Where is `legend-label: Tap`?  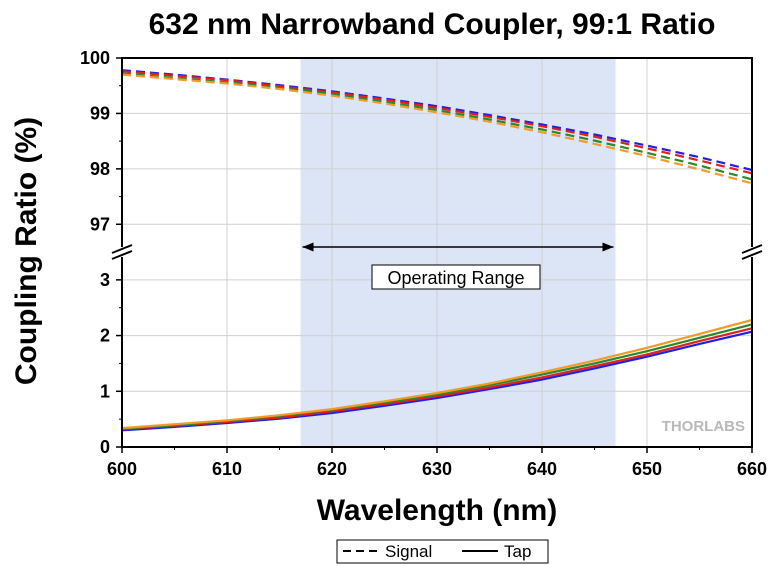
legend-label: Tap is located at coordinates (517, 551).